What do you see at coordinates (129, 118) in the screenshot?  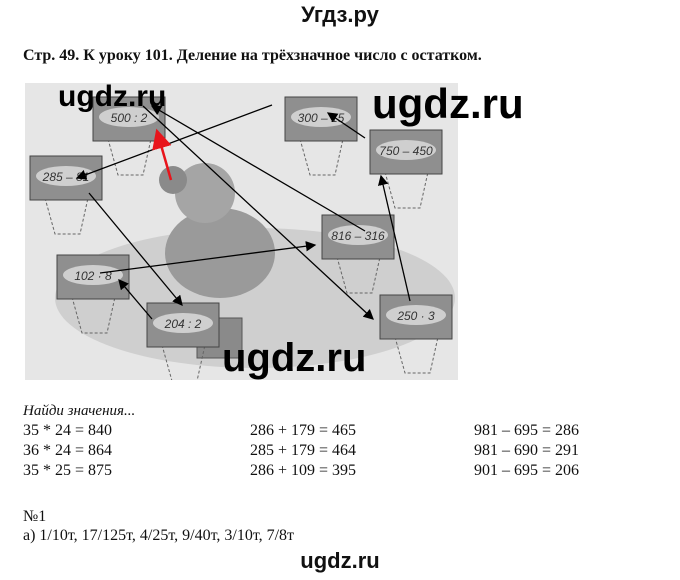 I see `board-expression: 500 : 2` at bounding box center [129, 118].